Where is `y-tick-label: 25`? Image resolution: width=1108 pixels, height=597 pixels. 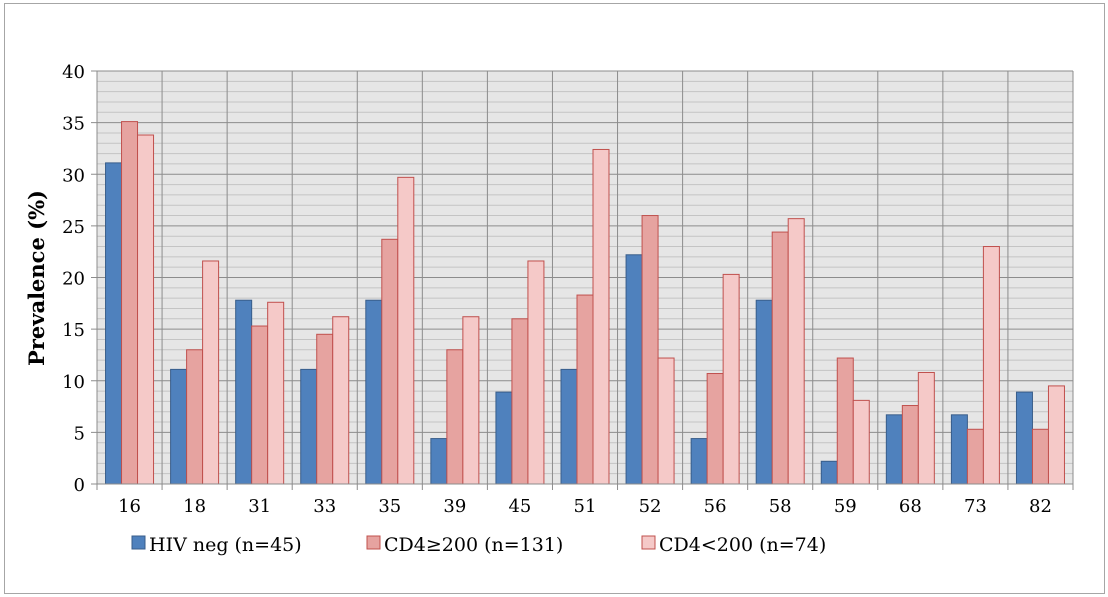 y-tick-label: 25 is located at coordinates (73, 227).